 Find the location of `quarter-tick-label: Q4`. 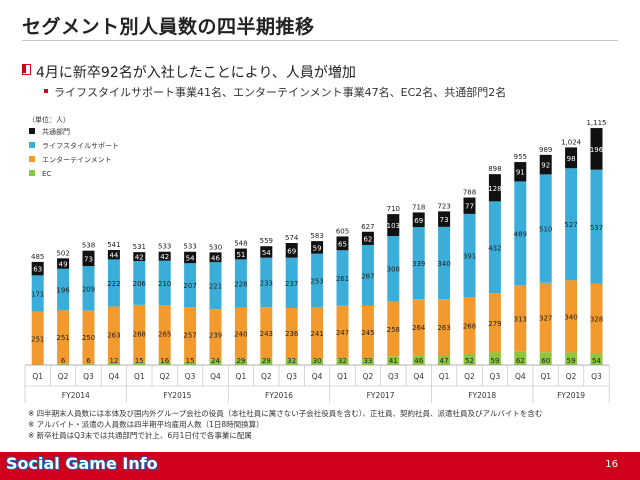

quarter-tick-label: Q4 is located at coordinates (215, 376).